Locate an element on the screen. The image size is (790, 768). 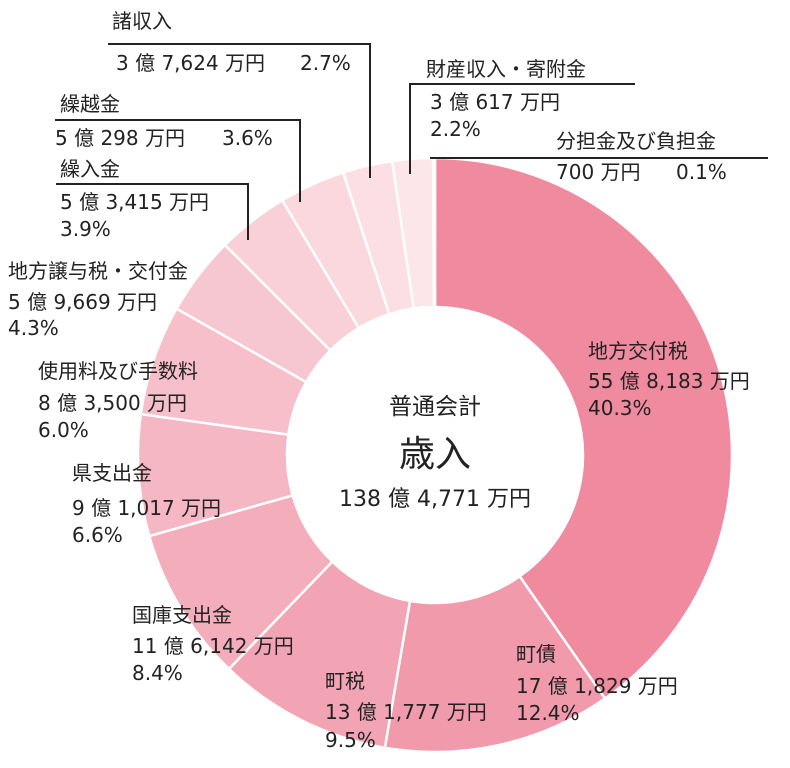
slice-label-percent: 2.7% is located at coordinates (325, 63).